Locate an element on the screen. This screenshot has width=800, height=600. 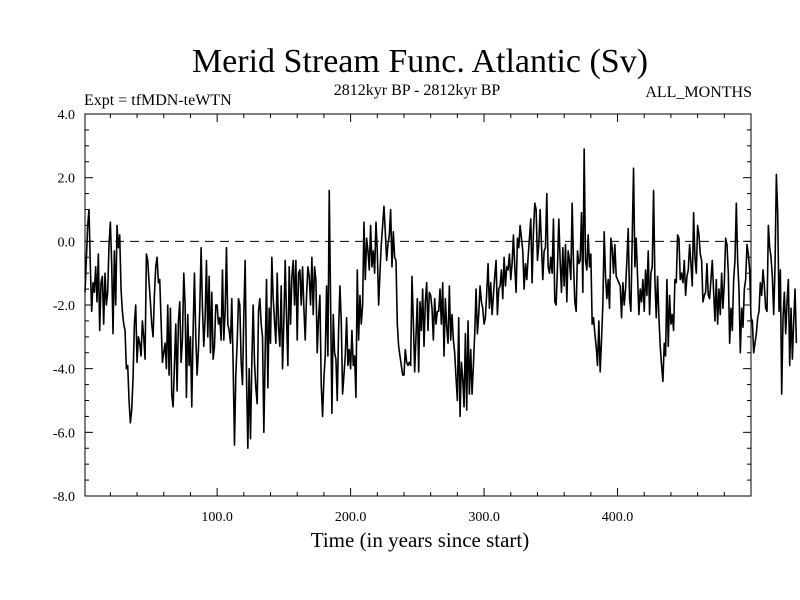
y-tick-label: -6.0 is located at coordinates (64, 433).